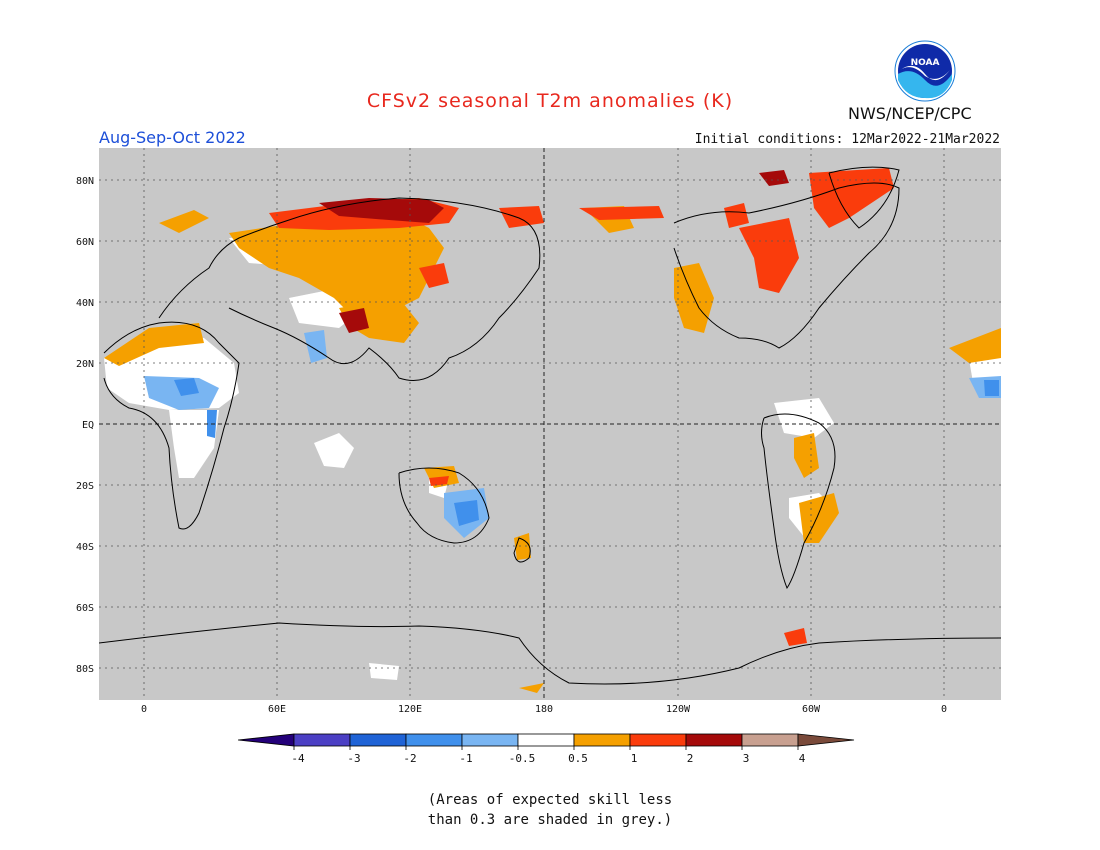  What do you see at coordinates (910, 113) in the screenshot?
I see `agency-label: NWS/NCEP/CPC` at bounding box center [910, 113].